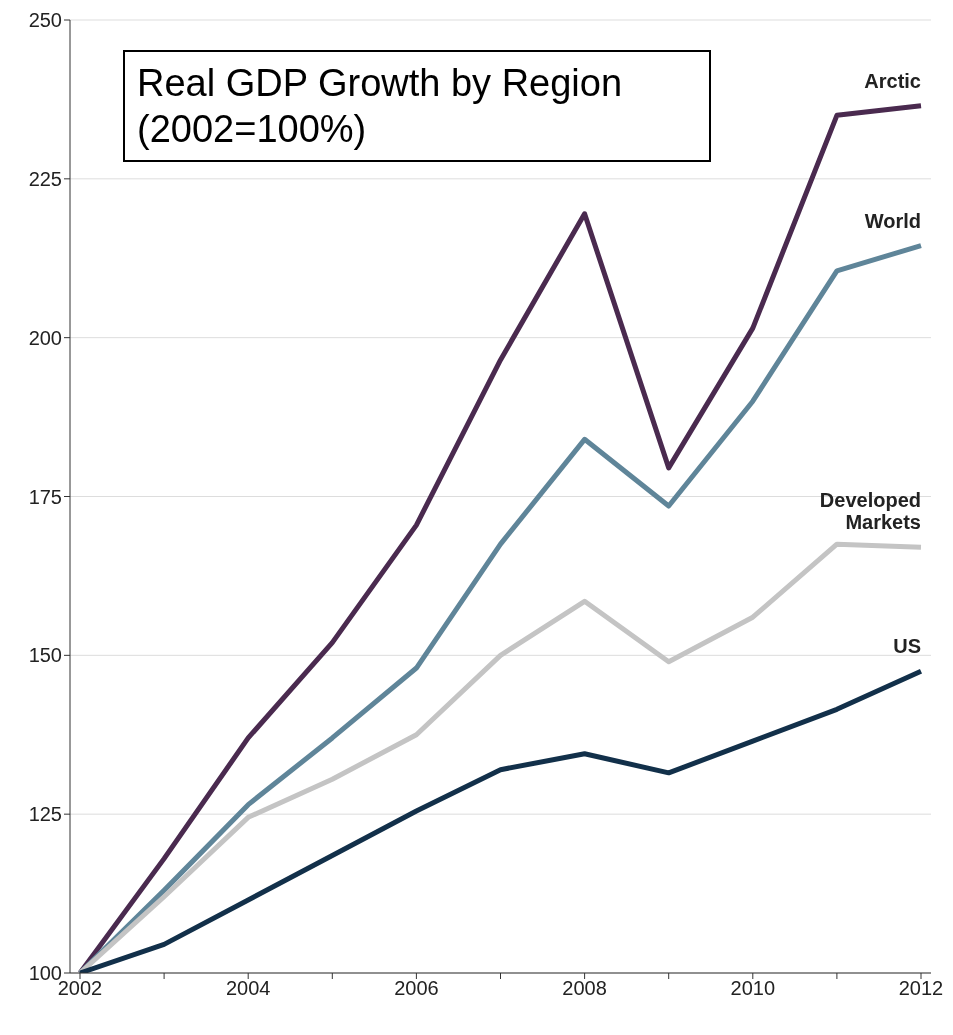  Describe the element at coordinates (753, 988) in the screenshot. I see `x-tick-label: 2010` at that location.